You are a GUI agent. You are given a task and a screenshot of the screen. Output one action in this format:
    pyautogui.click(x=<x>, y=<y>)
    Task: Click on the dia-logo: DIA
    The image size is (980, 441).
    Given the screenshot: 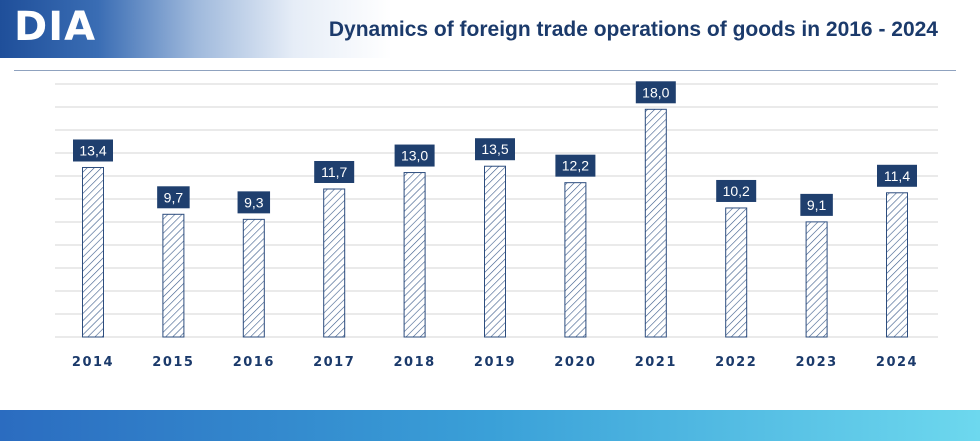 What is the action you would take?
    pyautogui.click(x=55, y=27)
    